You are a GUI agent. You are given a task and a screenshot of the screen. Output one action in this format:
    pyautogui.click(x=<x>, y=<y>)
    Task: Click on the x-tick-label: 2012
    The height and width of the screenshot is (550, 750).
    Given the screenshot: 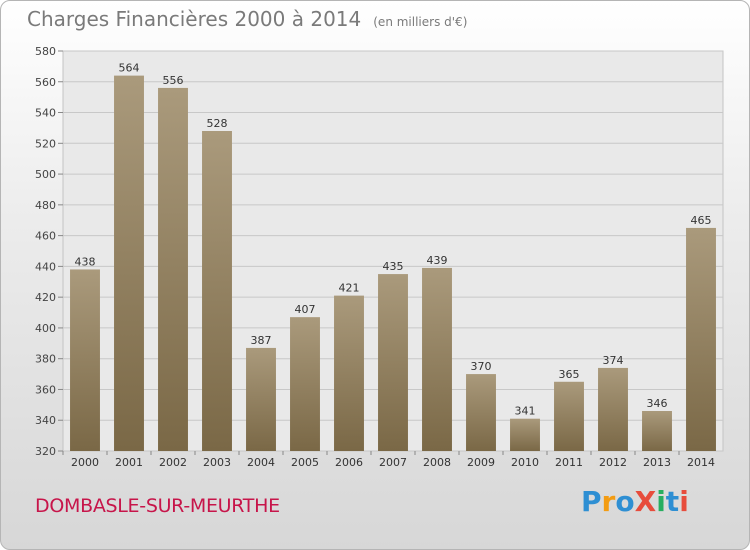 What is the action you would take?
    pyautogui.click(x=613, y=462)
    